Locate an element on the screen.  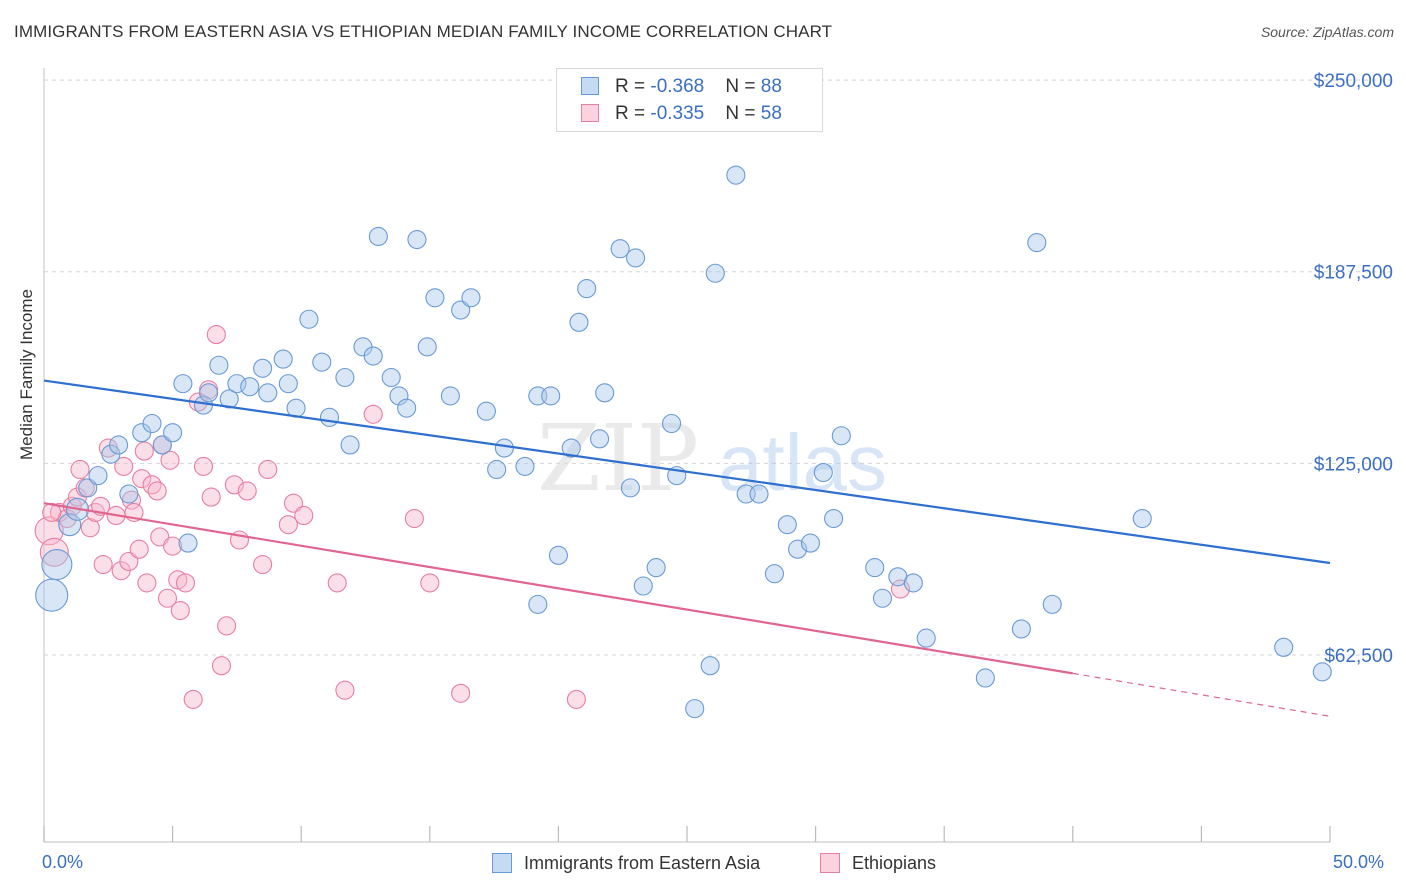
y-tick-labels: $62,500 $125,000 $187,500 $250,000 is located at coordinates (1353, 369).